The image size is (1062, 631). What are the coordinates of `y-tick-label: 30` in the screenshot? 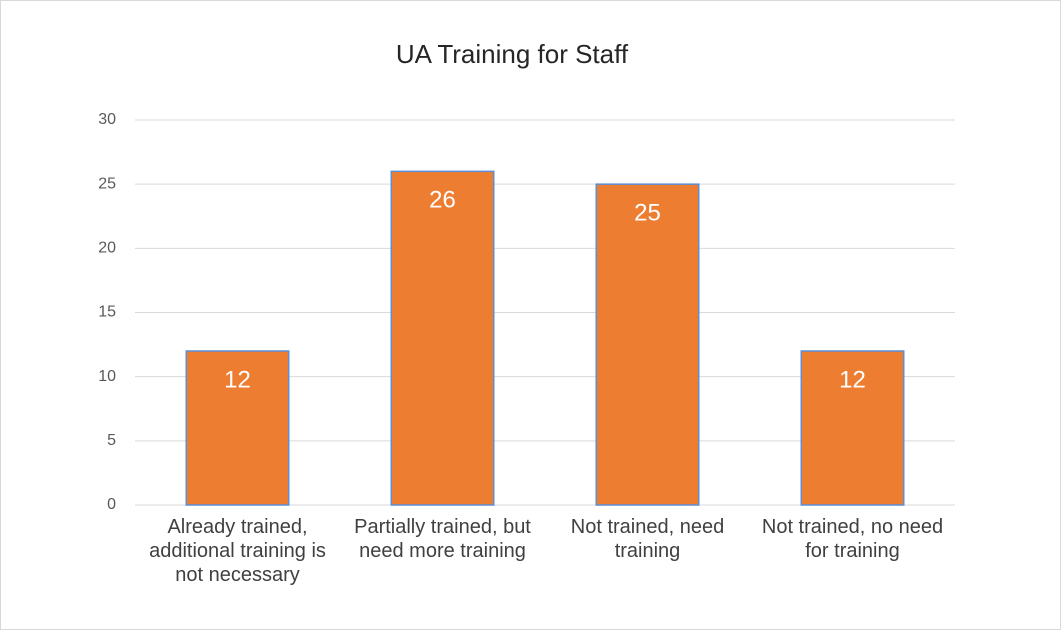 It's located at (107, 119).